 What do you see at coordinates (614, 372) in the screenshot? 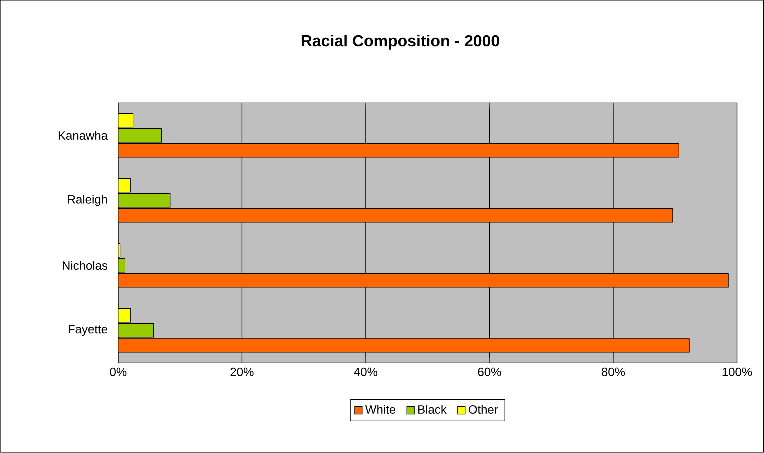
I see `x-tick-label: 80%` at bounding box center [614, 372].